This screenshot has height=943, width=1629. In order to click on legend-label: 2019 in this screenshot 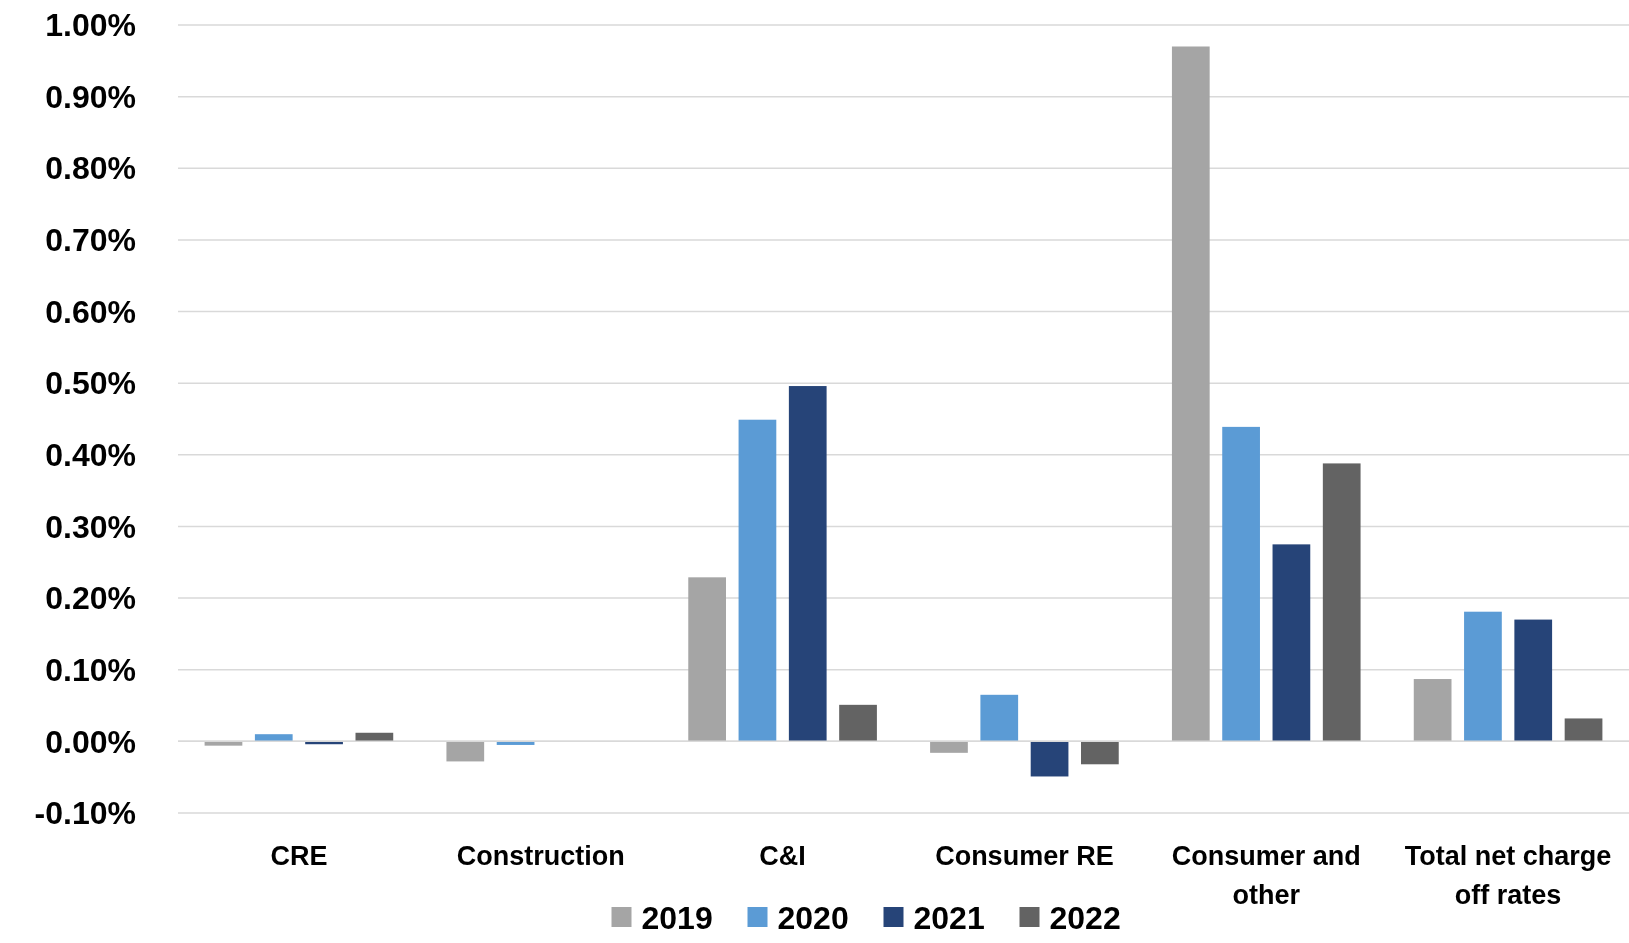, I will do `click(677, 918)`.